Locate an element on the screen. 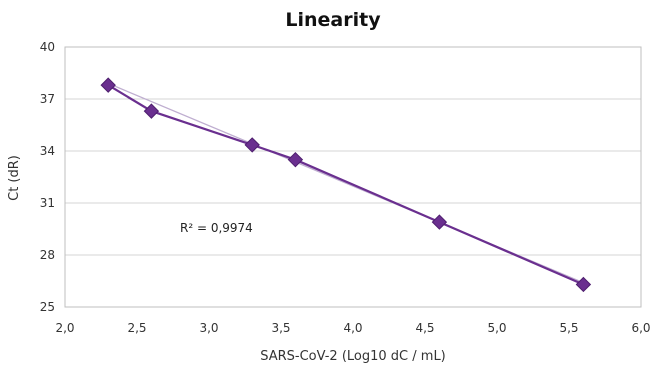  y-tick-label: 28 is located at coordinates (47, 255).